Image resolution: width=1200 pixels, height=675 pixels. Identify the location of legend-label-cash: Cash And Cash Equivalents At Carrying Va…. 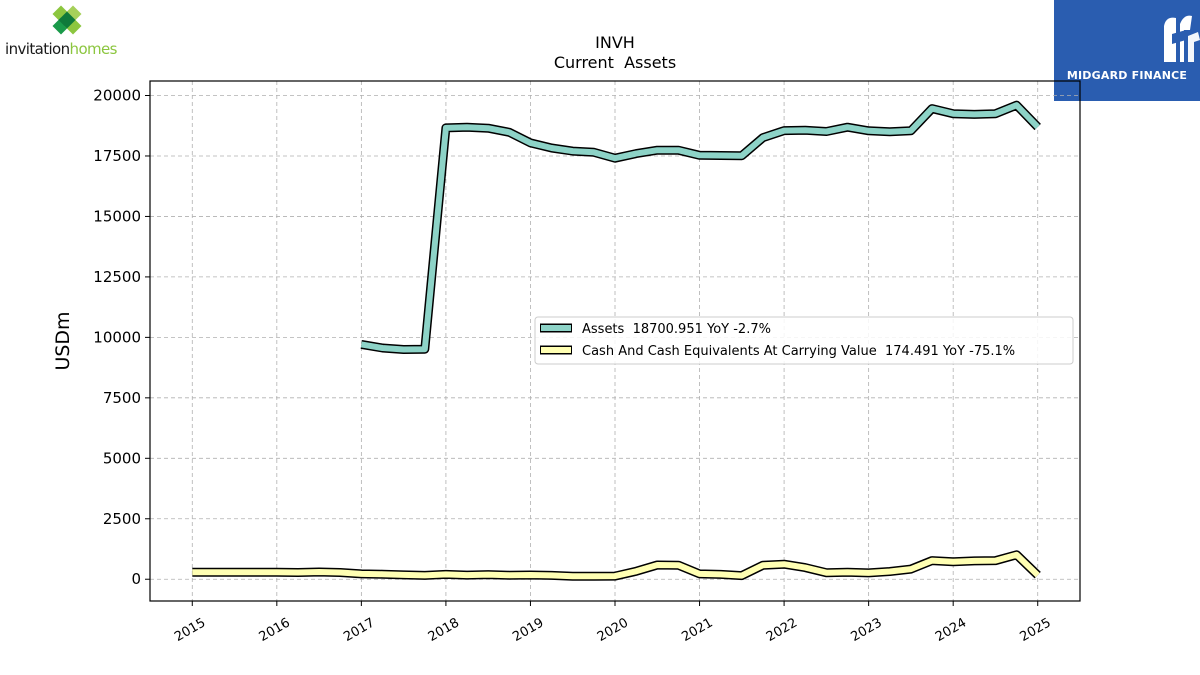
(798, 351).